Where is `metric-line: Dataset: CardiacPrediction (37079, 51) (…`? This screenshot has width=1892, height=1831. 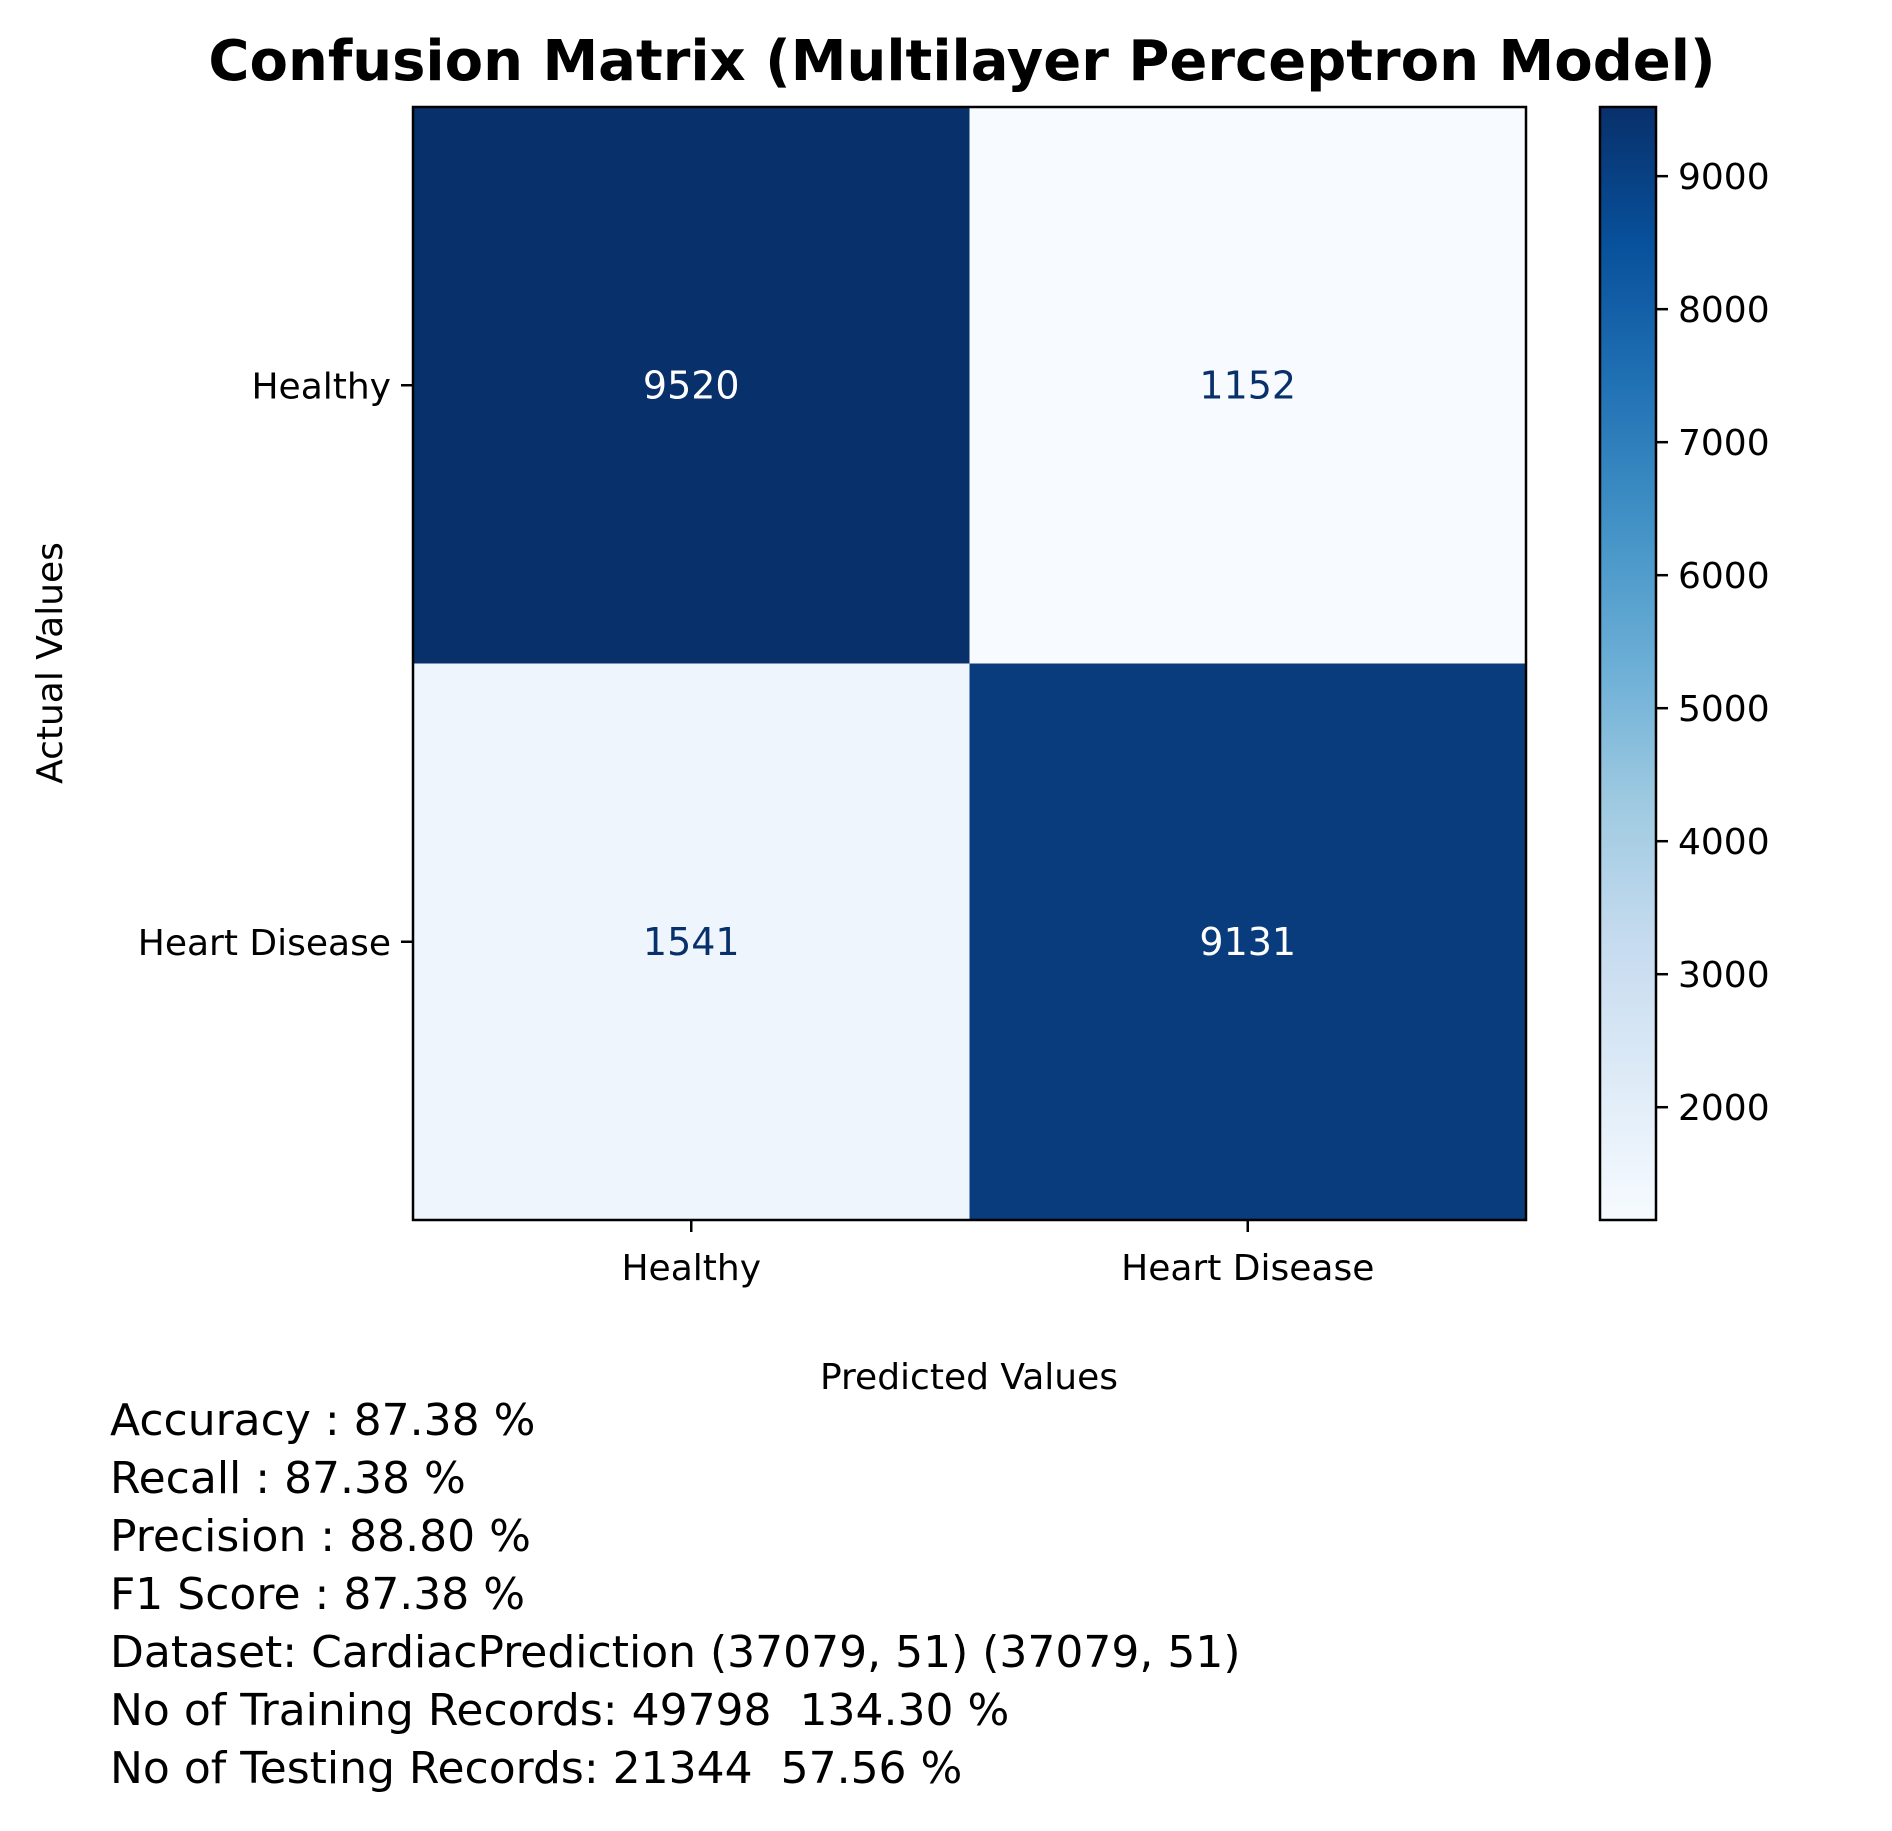
metric-line: Dataset: CardiacPrediction (37079, 51) (… is located at coordinates (675, 1652).